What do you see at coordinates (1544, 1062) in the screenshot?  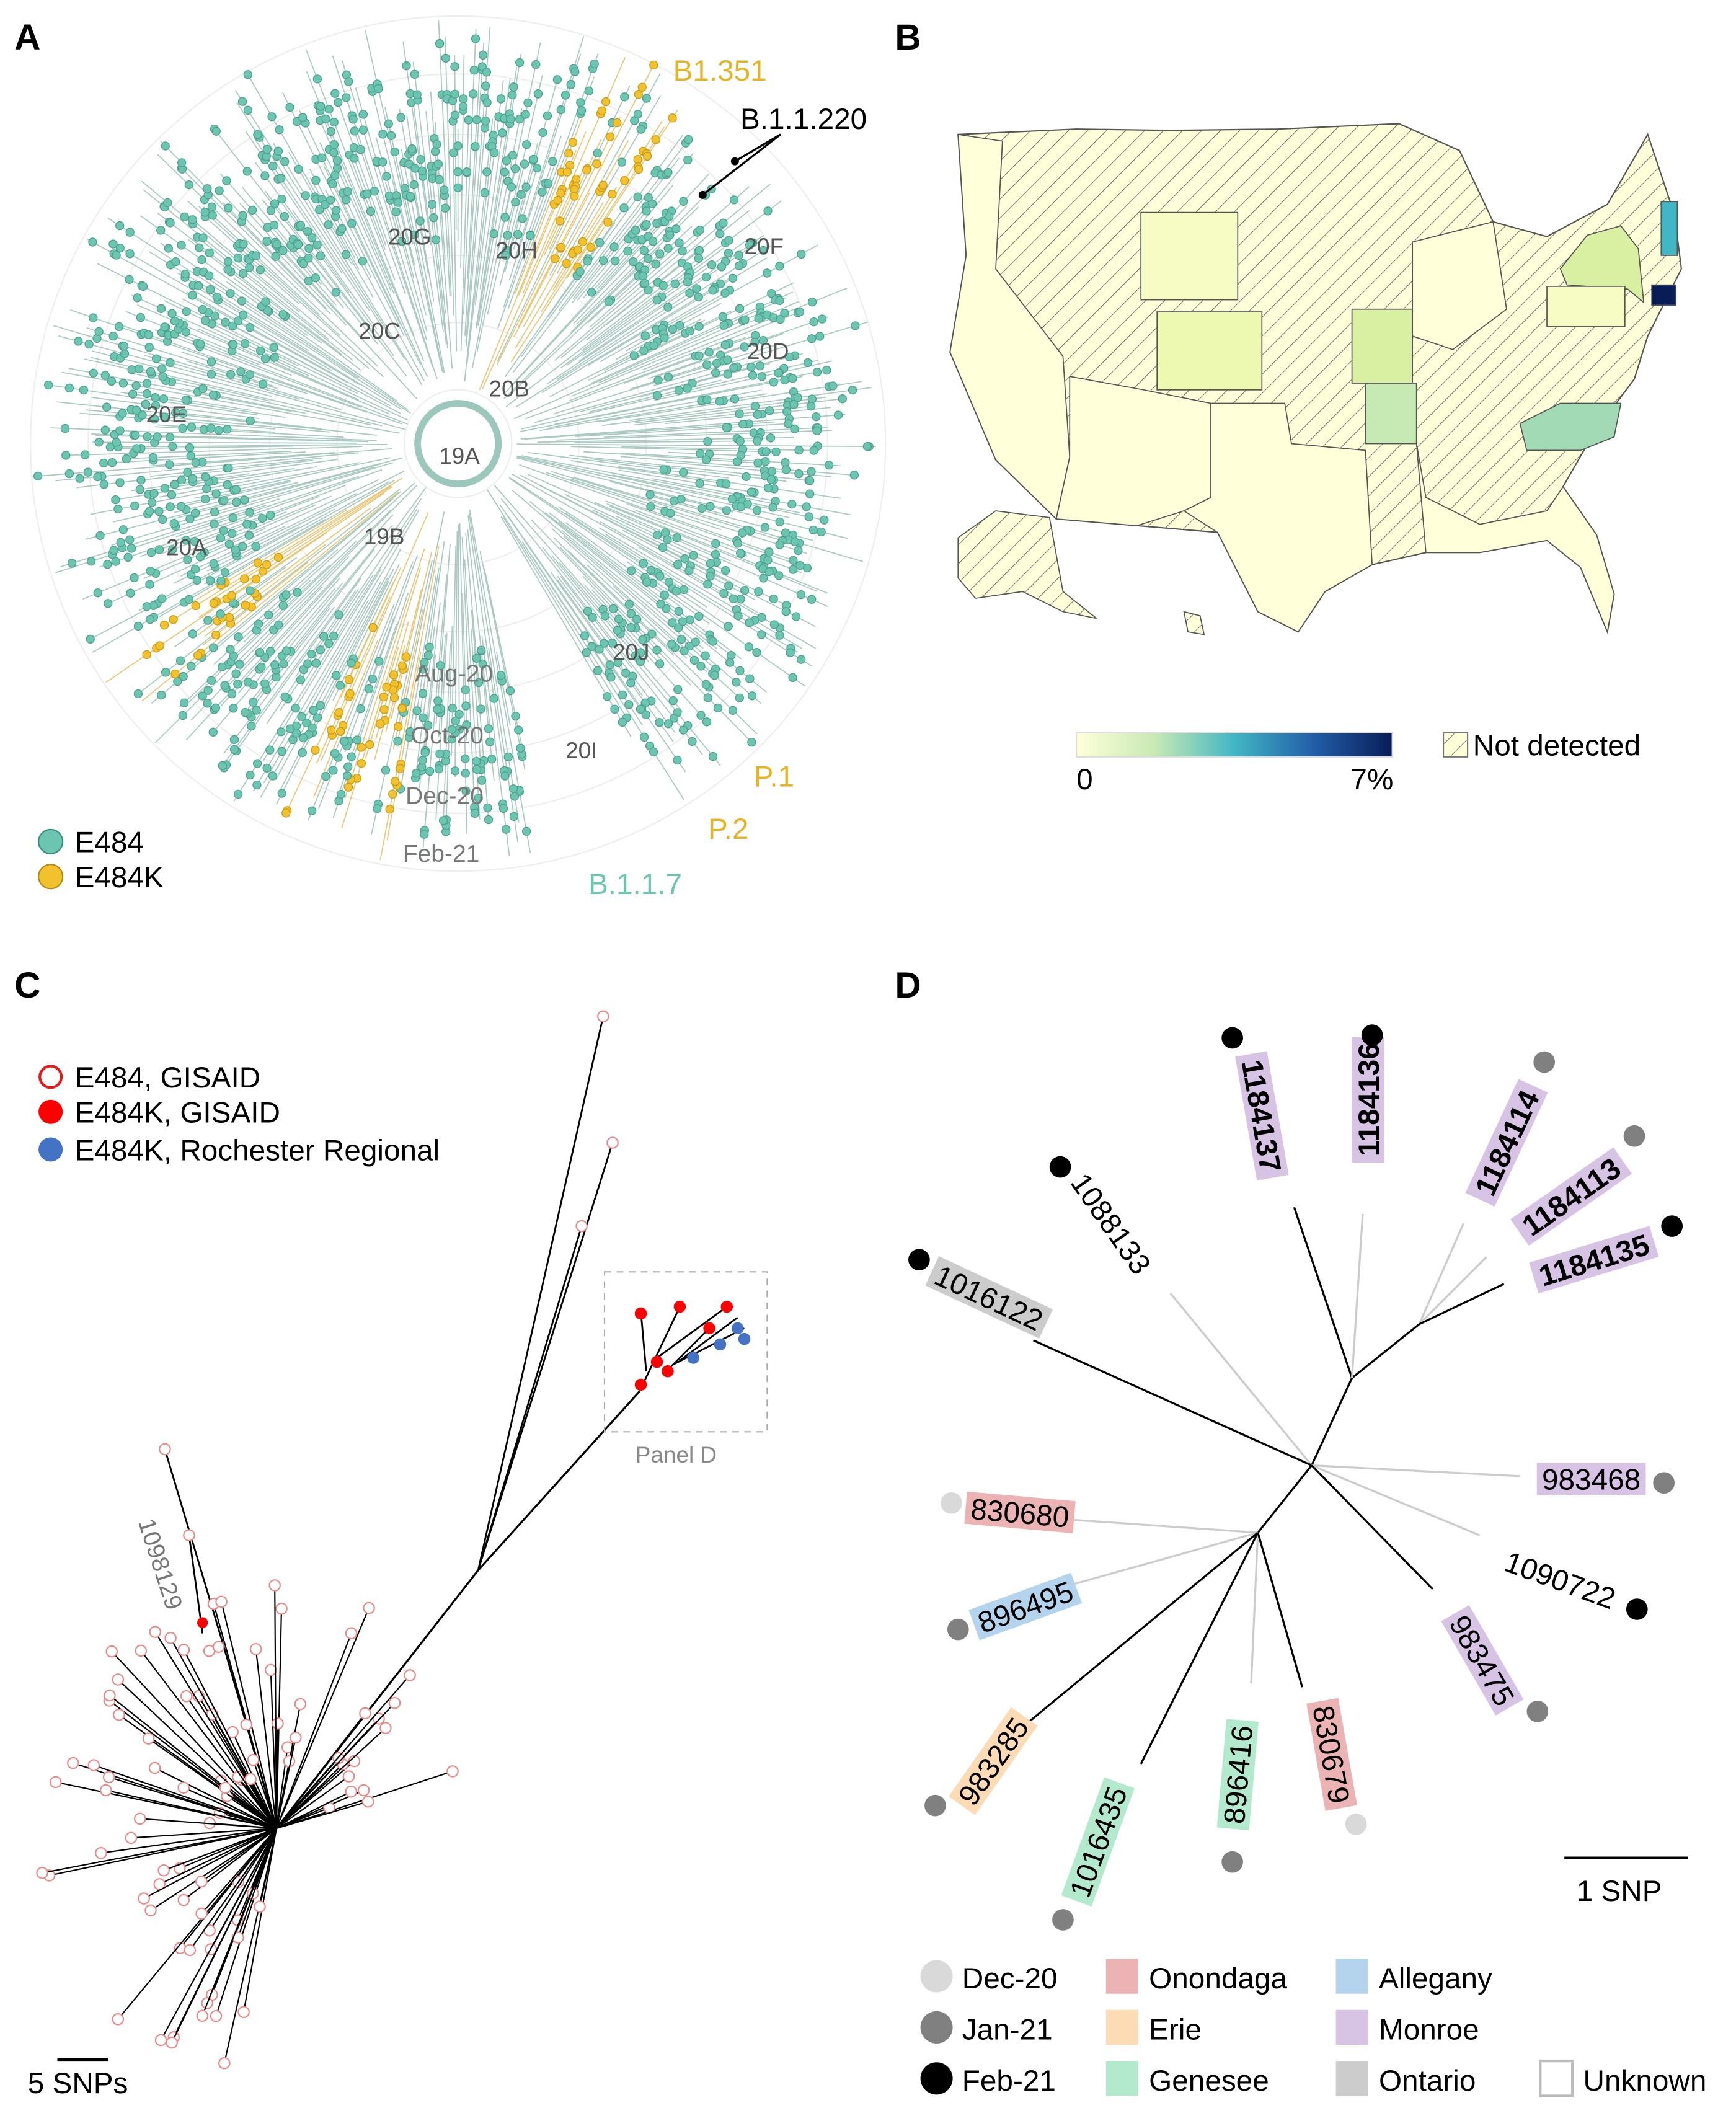 I see `date-dot` at bounding box center [1544, 1062].